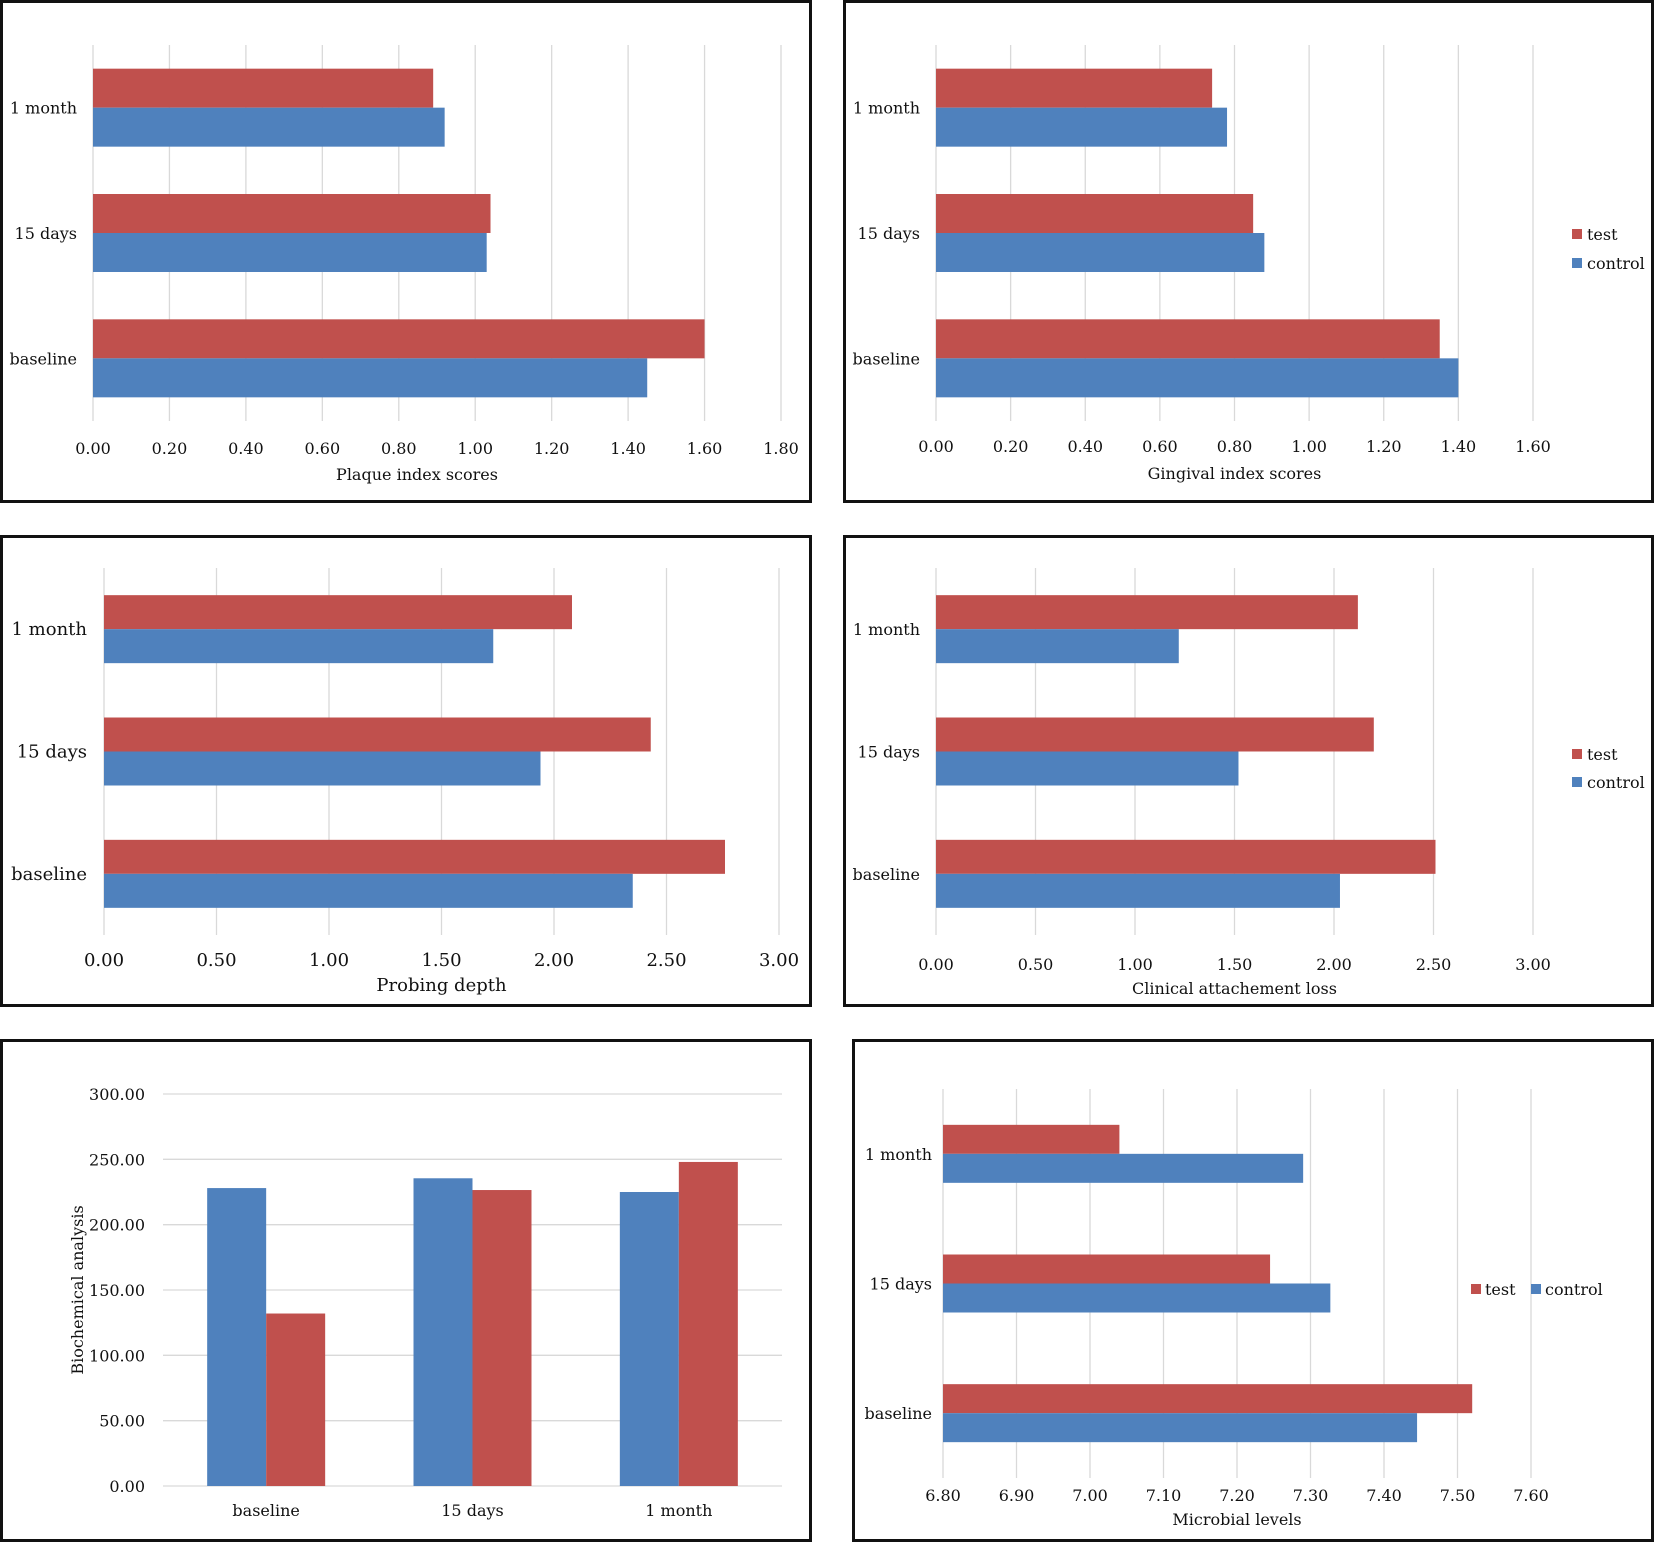 The width and height of the screenshot is (1654, 1542). What do you see at coordinates (399, 448) in the screenshot?
I see `x-tick-label: 0.80` at bounding box center [399, 448].